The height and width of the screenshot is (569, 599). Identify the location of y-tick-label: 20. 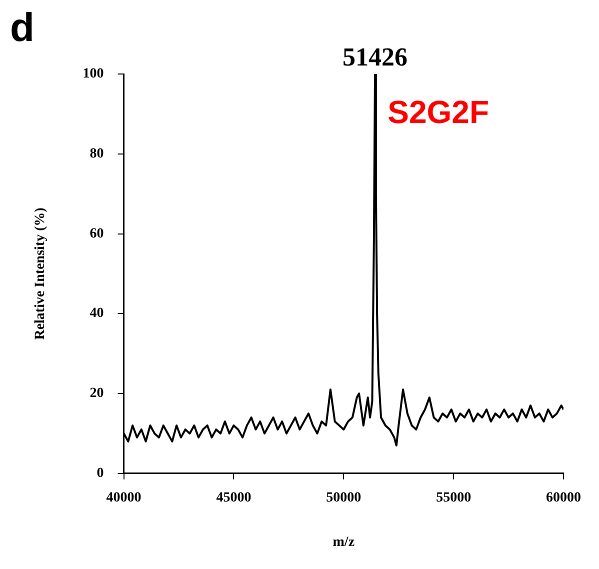
(97, 394).